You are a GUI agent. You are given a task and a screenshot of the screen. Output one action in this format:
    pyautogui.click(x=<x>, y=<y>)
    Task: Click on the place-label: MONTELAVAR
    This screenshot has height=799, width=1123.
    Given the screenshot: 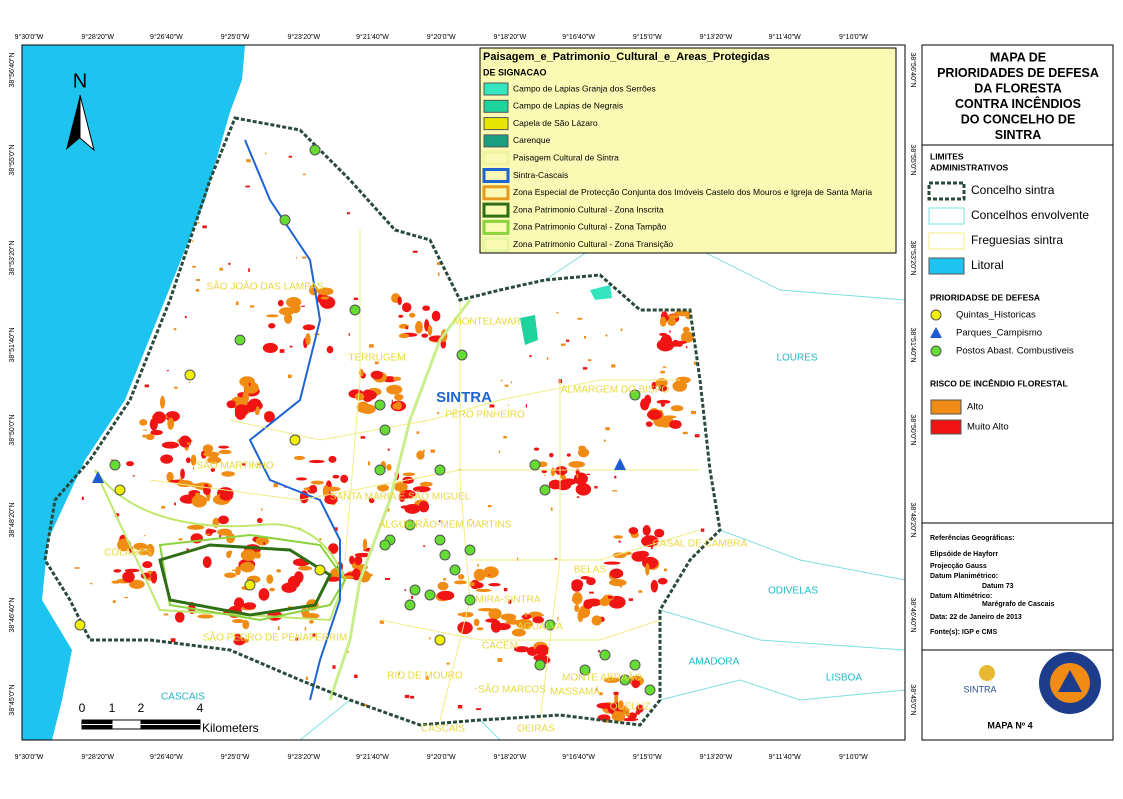 What is the action you would take?
    pyautogui.click(x=486, y=322)
    